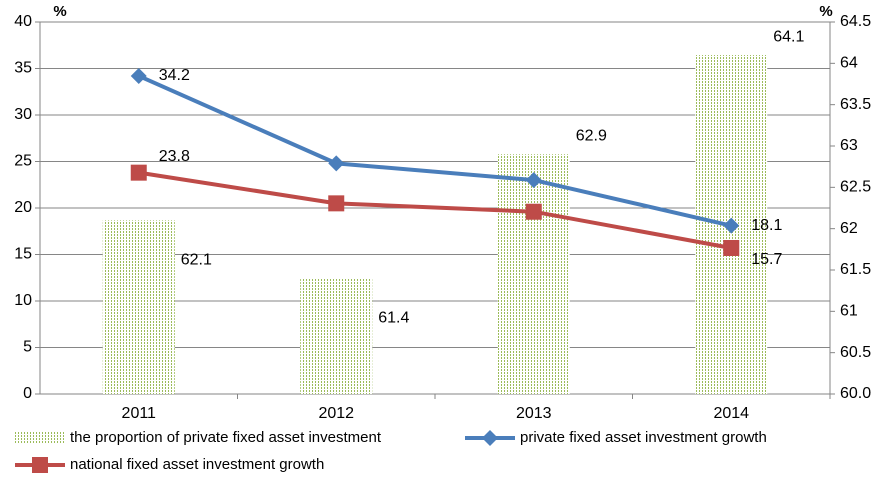 The width and height of the screenshot is (894, 477). Describe the element at coordinates (174, 75) in the screenshot. I see `line-value-label: 34.2` at that location.